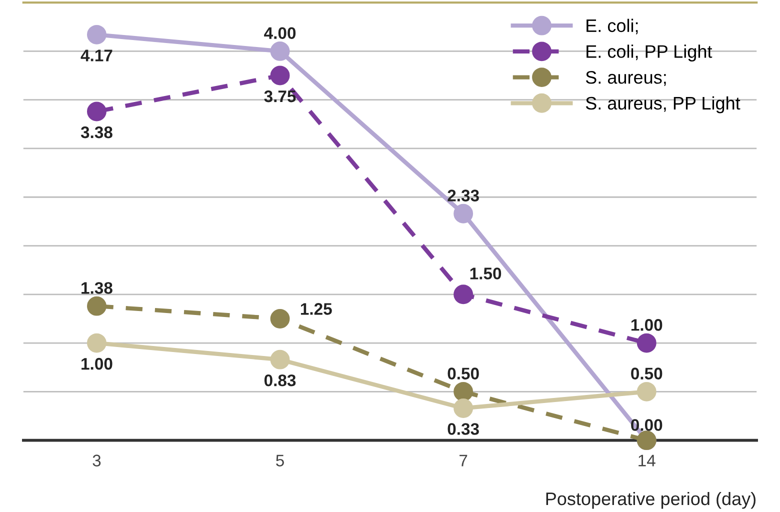 Image resolution: width=780 pixels, height=512 pixels. Describe the element at coordinates (649, 53) in the screenshot. I see `legend-label: E. coli, PP Light` at that location.